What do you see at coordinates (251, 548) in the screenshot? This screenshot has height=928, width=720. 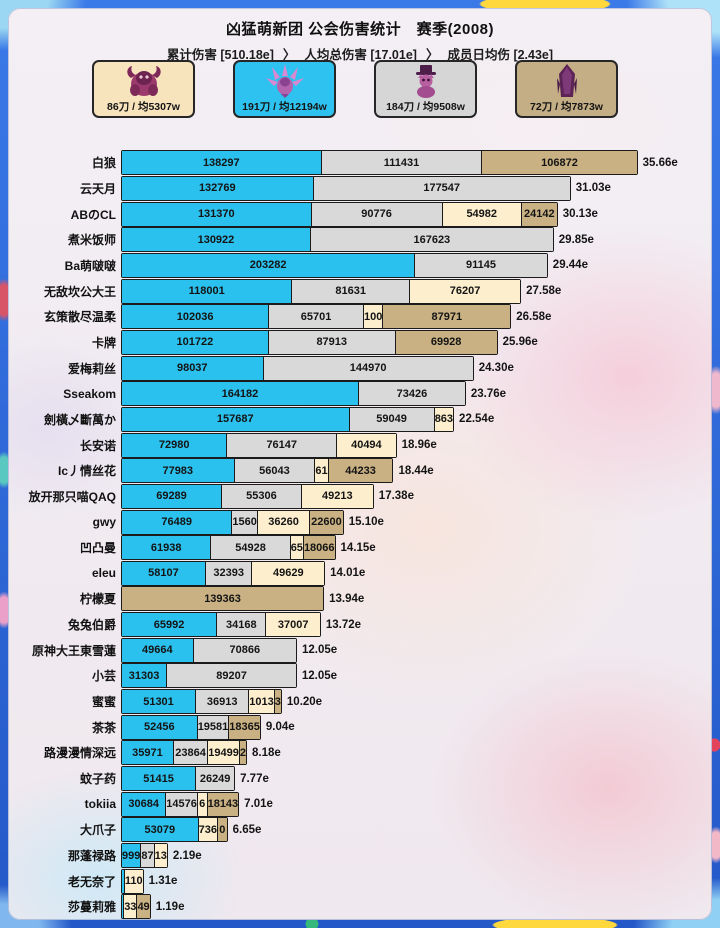 I see `bar-segment-grey: 54928` at bounding box center [251, 548].